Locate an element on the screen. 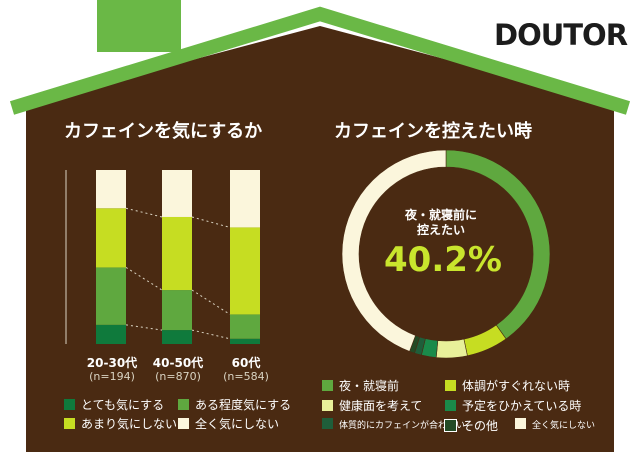  swatch-very is located at coordinates (69, 404).